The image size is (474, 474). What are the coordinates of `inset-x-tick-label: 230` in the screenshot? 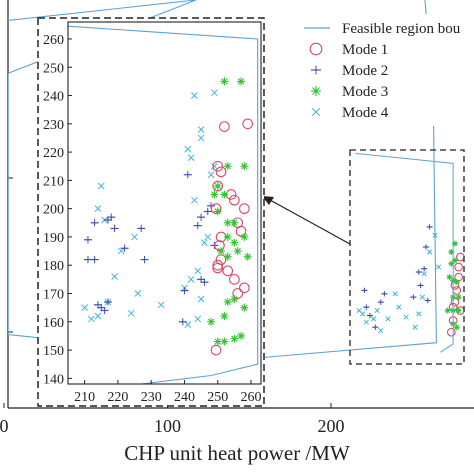 It's located at (151, 397).